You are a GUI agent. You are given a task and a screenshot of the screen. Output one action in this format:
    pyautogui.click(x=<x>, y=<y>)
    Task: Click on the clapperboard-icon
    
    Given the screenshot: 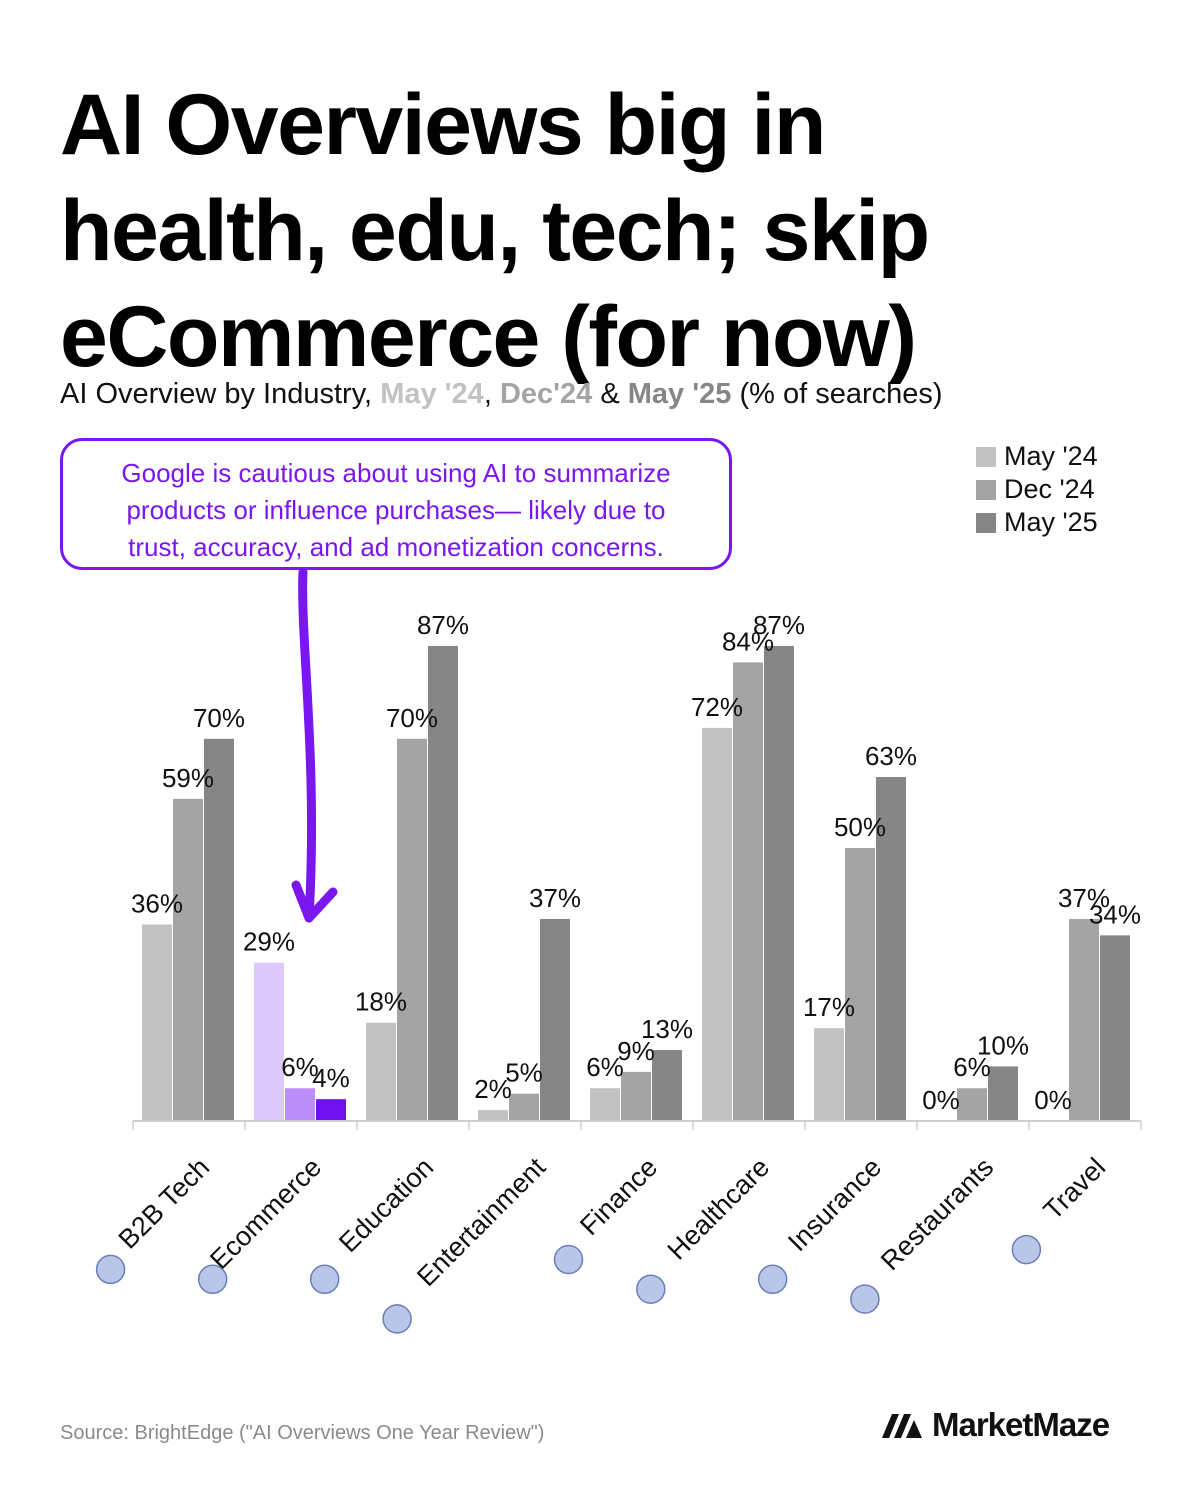 What is the action you would take?
    pyautogui.click(x=397, y=1319)
    